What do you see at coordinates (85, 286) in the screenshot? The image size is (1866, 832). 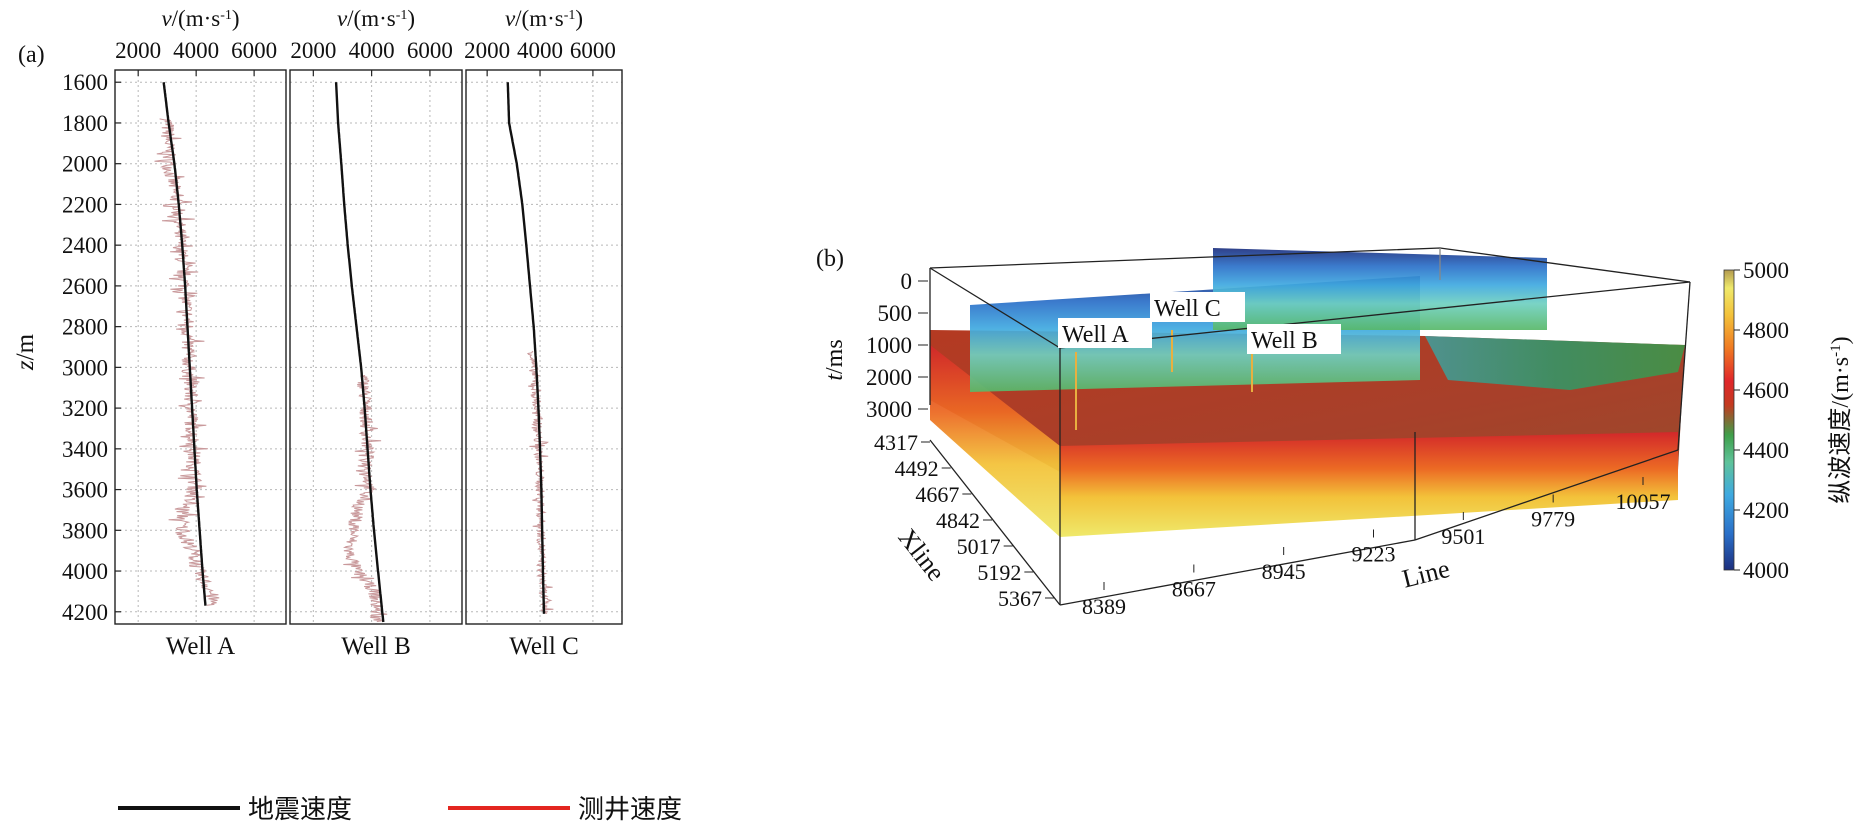 I see `y-tick-label: 2600` at bounding box center [85, 286].